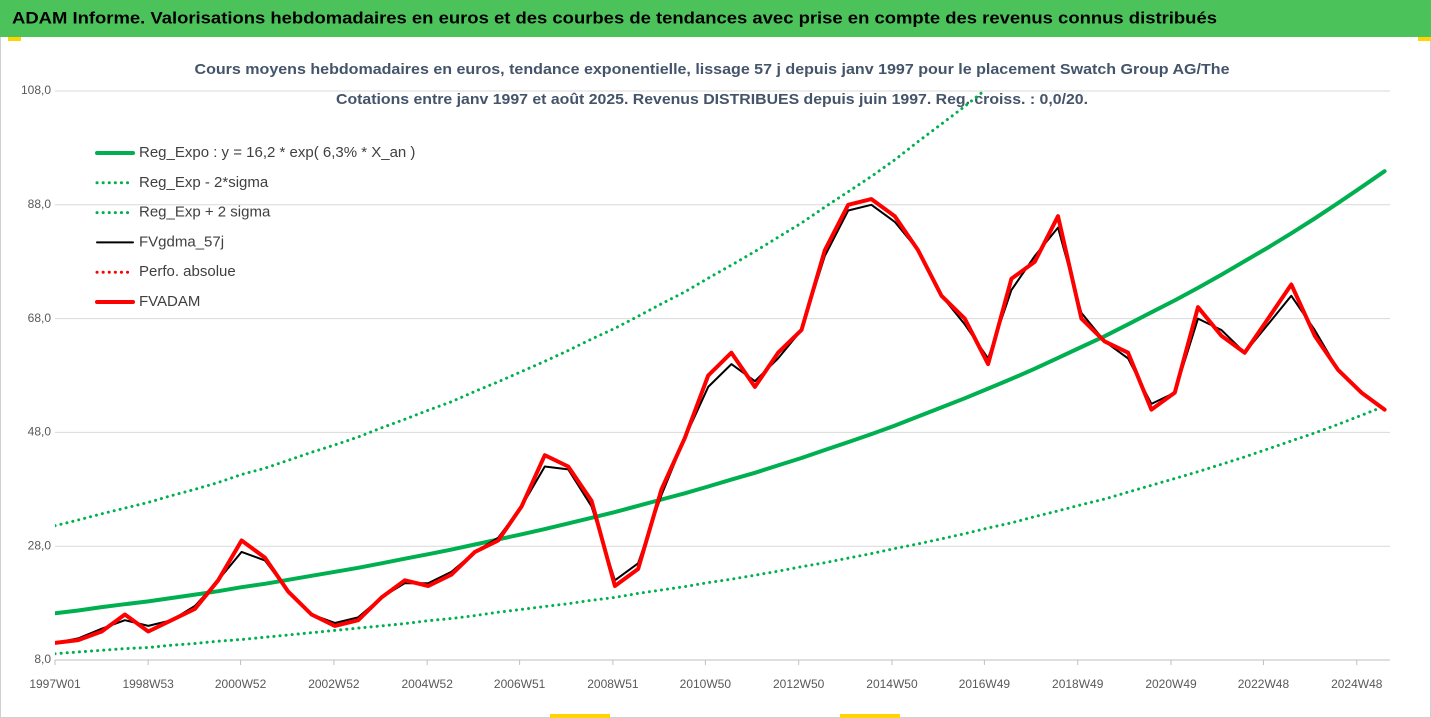 The height and width of the screenshot is (718, 1431). What do you see at coordinates (40, 432) in the screenshot?
I see `y-tick-label: 48,0` at bounding box center [40, 432].